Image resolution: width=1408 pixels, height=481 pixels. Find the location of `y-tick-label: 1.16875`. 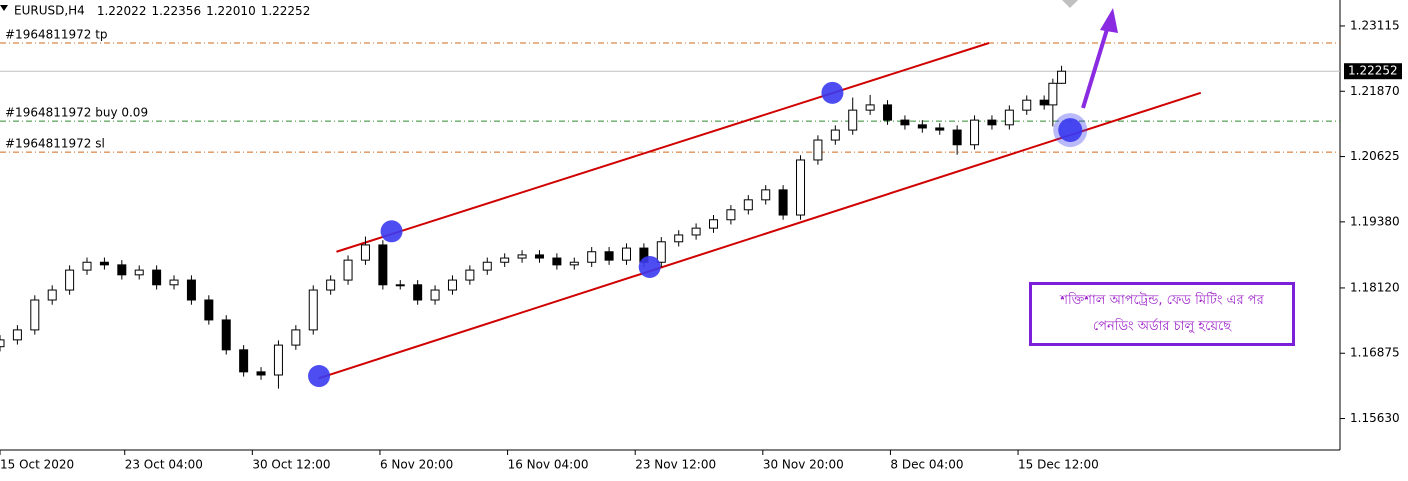

y-tick-label: 1.16875 is located at coordinates (1375, 353).